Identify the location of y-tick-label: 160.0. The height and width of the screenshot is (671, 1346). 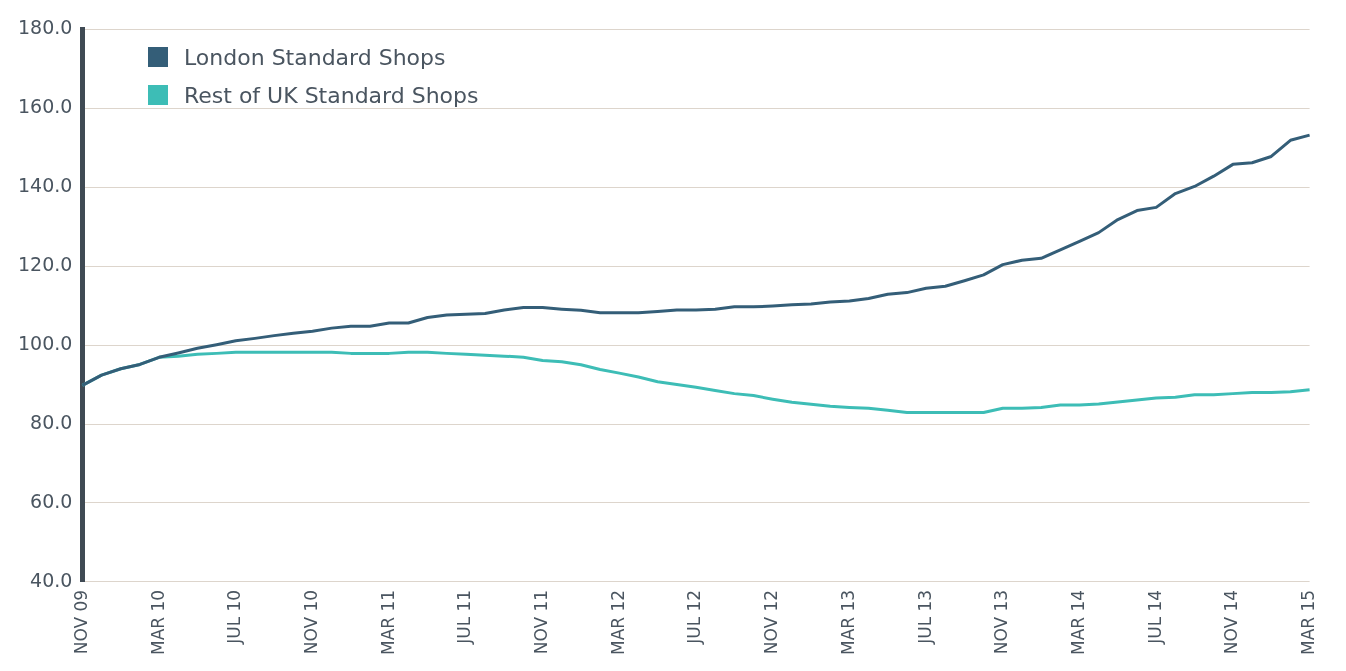
(45, 106).